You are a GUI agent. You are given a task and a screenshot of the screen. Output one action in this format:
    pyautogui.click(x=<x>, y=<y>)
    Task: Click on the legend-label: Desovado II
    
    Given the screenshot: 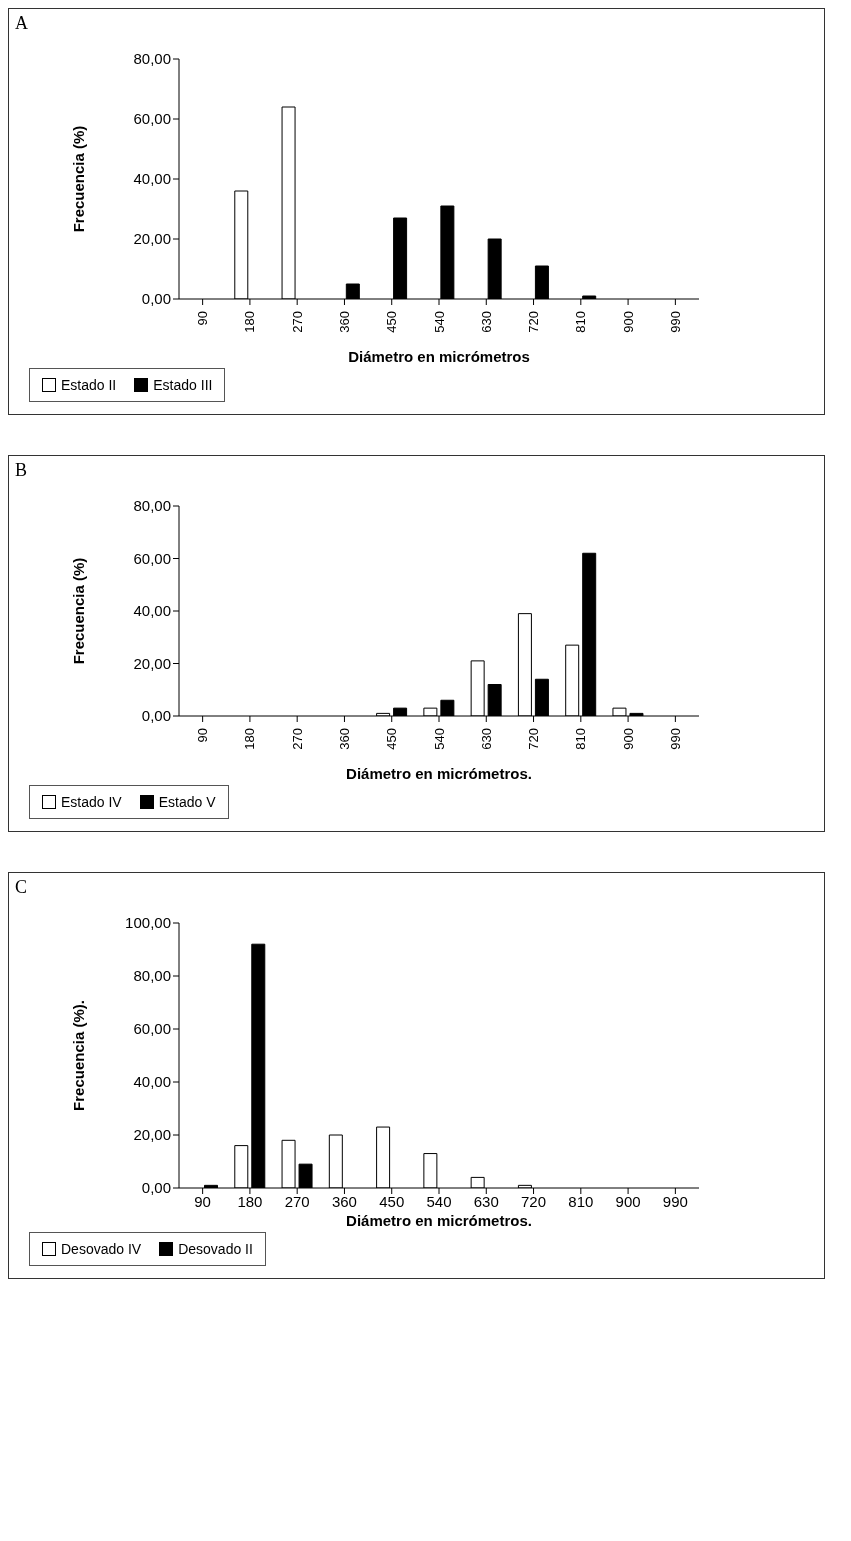 What is the action you would take?
    pyautogui.click(x=215, y=1249)
    